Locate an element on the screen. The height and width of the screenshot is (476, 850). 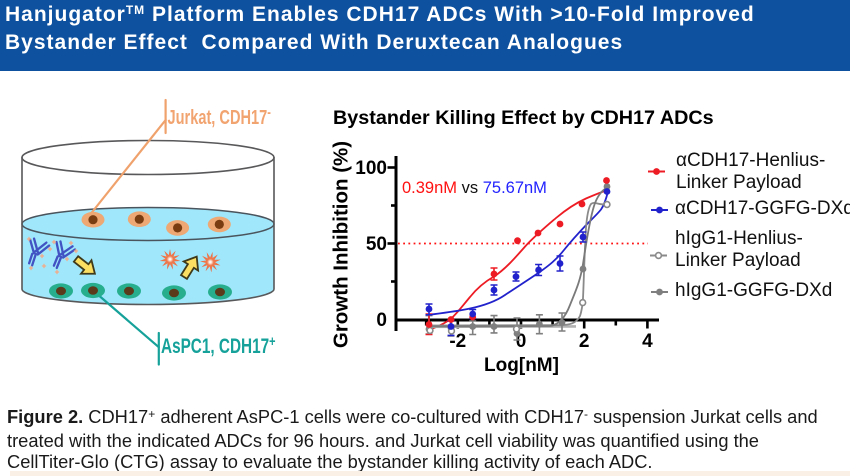
svg-text: αCDH17-Henlius- is located at coordinates (750, 160).